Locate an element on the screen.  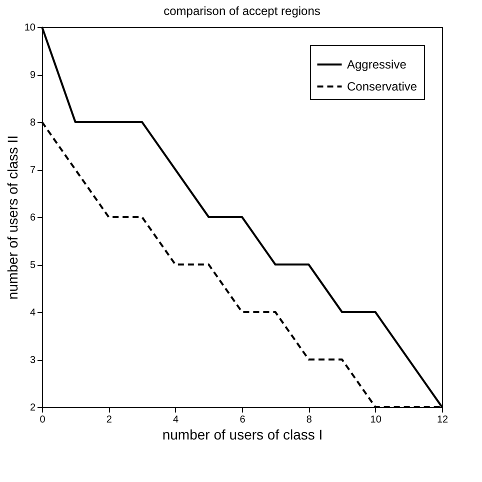
y-tick-label: 3 is located at coordinates (33, 360).